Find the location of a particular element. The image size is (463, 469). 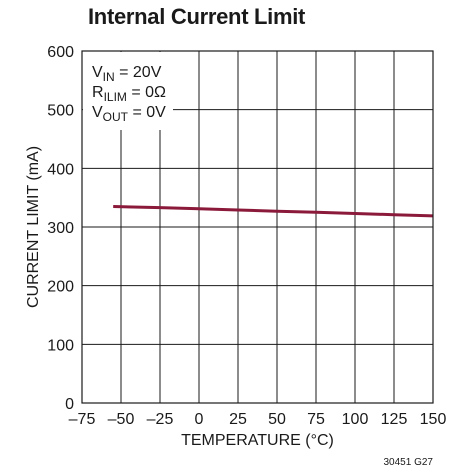

x-tick-label: 125 is located at coordinates (394, 419).